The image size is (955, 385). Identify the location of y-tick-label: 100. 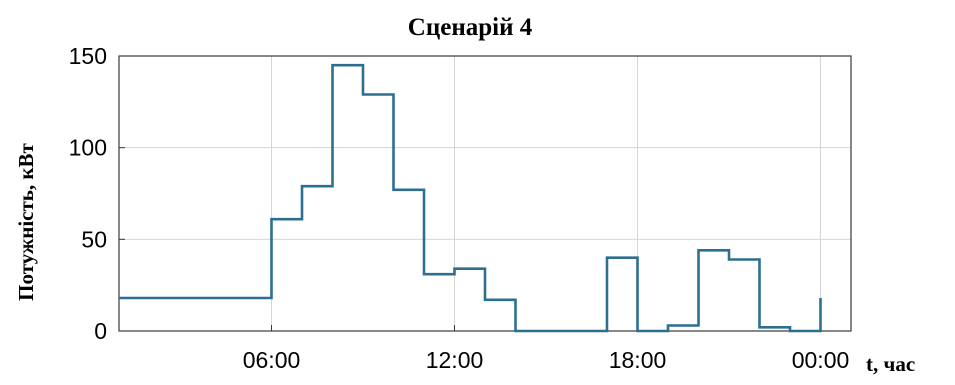
(88, 148).